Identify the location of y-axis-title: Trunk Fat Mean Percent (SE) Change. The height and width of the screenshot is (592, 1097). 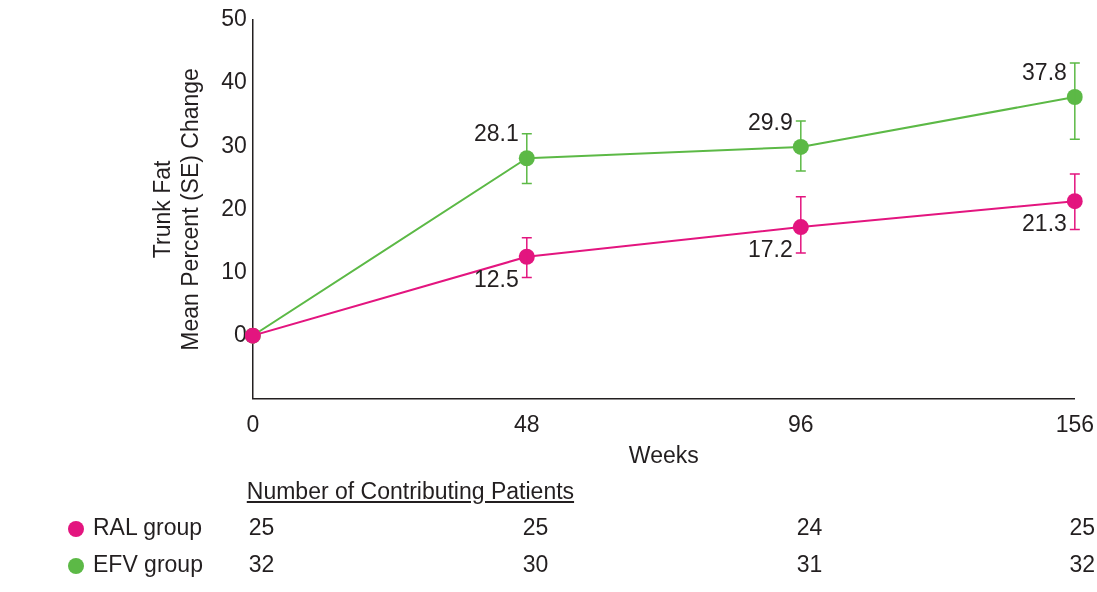
(176, 209).